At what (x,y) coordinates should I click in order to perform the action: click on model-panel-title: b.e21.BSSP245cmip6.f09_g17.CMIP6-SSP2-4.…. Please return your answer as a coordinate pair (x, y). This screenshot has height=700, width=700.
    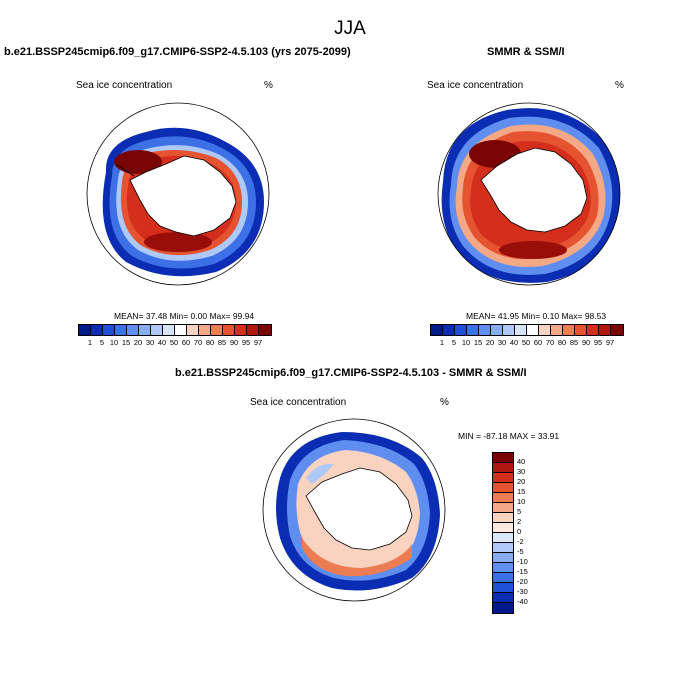
    Looking at the image, I should click on (177, 52).